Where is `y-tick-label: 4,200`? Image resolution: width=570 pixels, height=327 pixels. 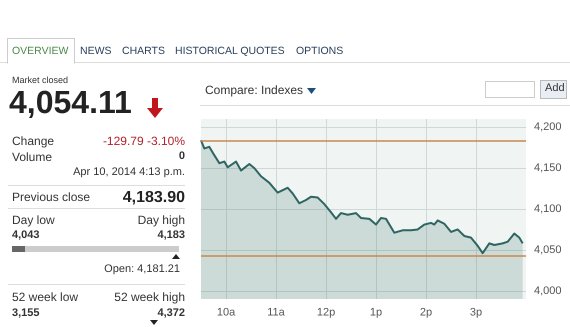
y-tick-label: 4,200 is located at coordinates (548, 127).